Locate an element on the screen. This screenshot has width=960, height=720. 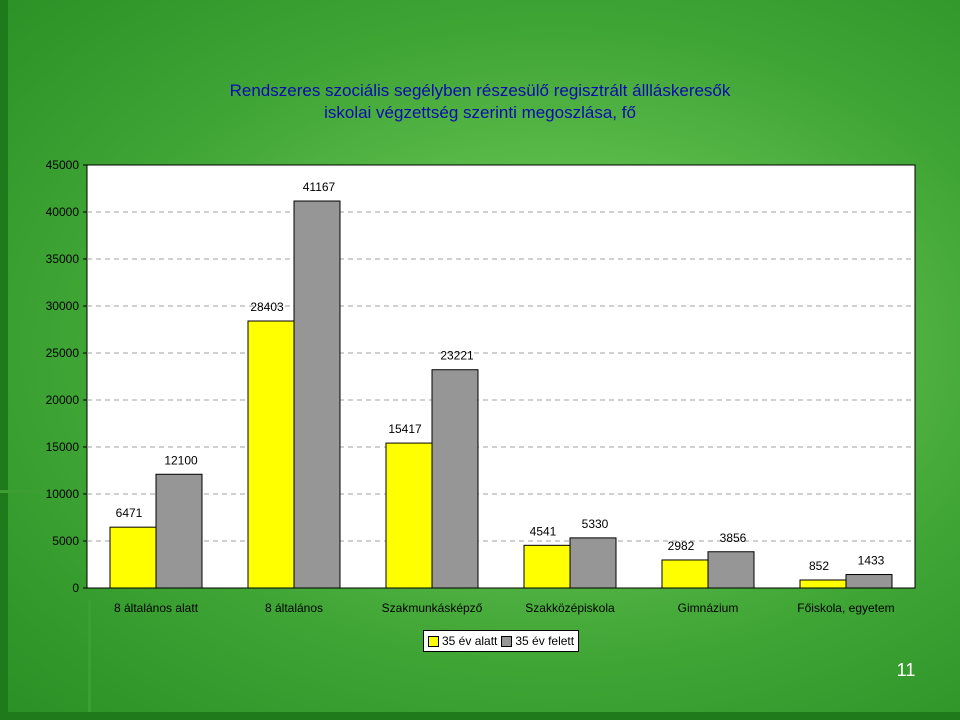
data-label: 12100 is located at coordinates (181, 460).